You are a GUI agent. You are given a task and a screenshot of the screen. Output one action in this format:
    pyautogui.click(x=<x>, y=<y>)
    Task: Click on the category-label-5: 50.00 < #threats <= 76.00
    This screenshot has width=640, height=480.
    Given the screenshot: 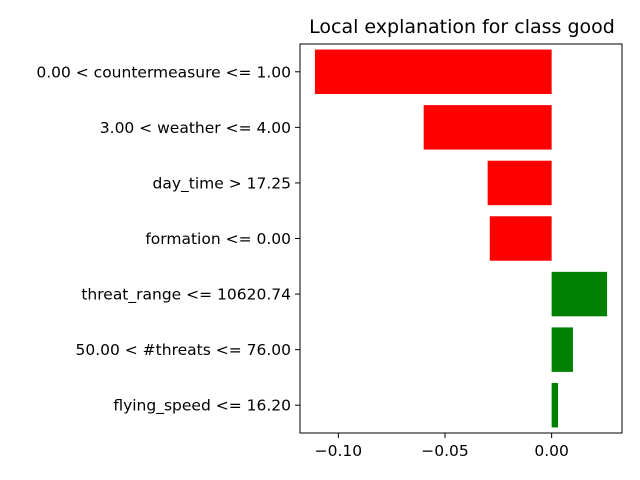 What is the action you would take?
    pyautogui.click(x=183, y=350)
    